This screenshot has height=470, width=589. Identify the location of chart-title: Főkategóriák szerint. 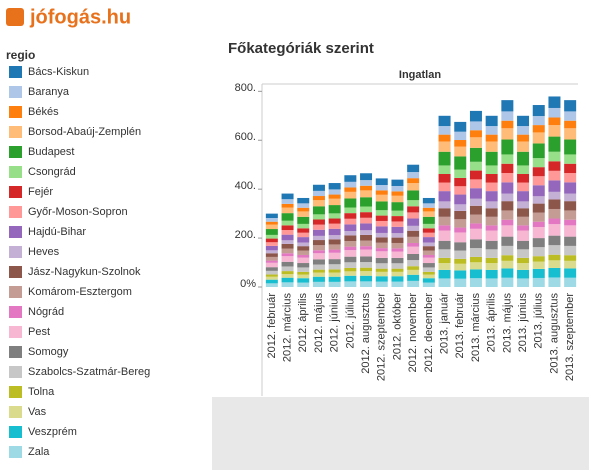
(301, 48).